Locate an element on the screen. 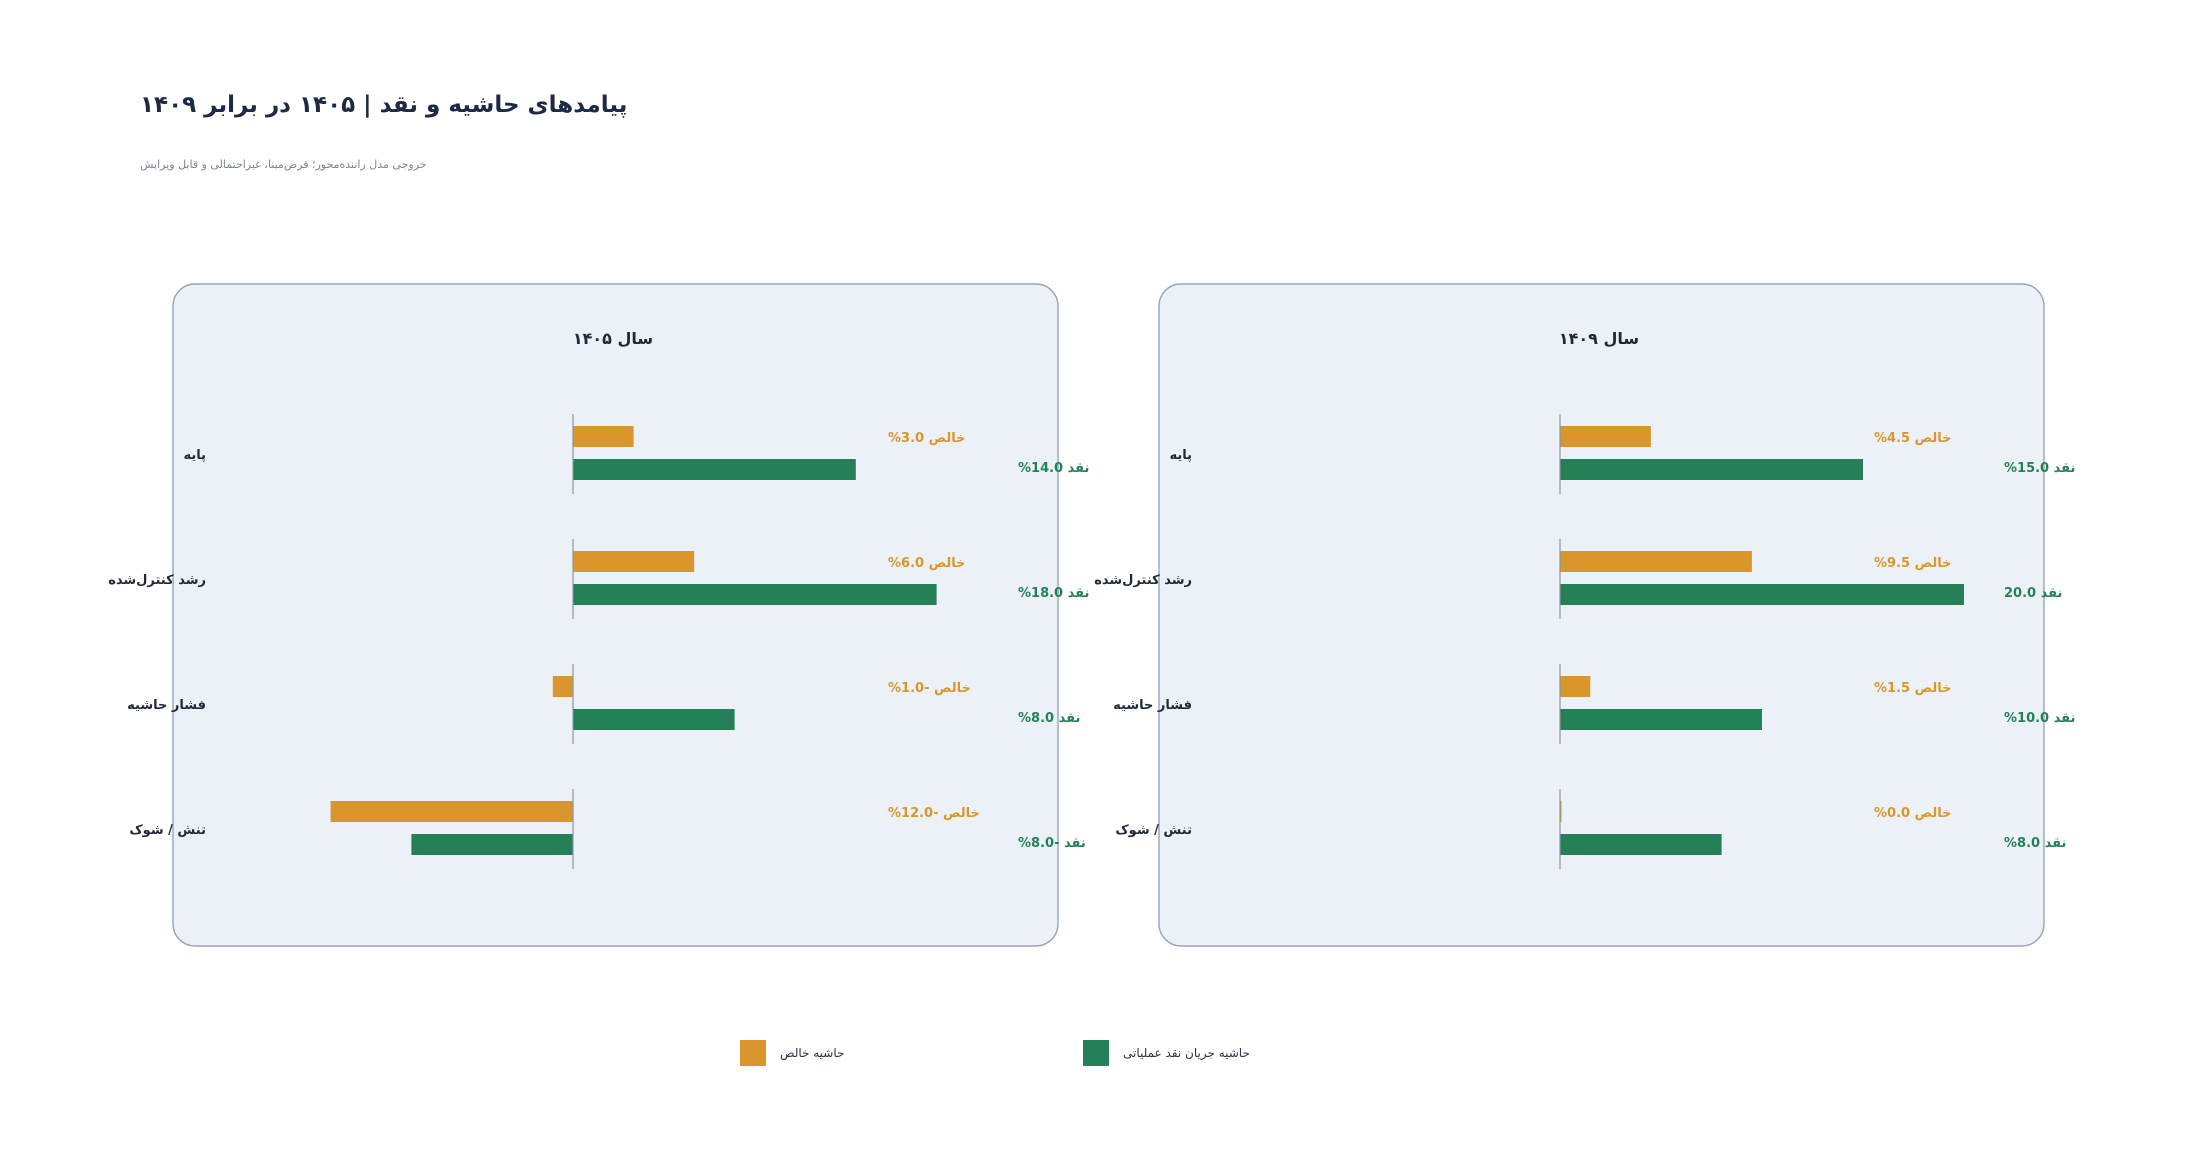 Image resolution: width=2200 pixels, height=1160 pixels. legend-swatch-net is located at coordinates (753, 1053).